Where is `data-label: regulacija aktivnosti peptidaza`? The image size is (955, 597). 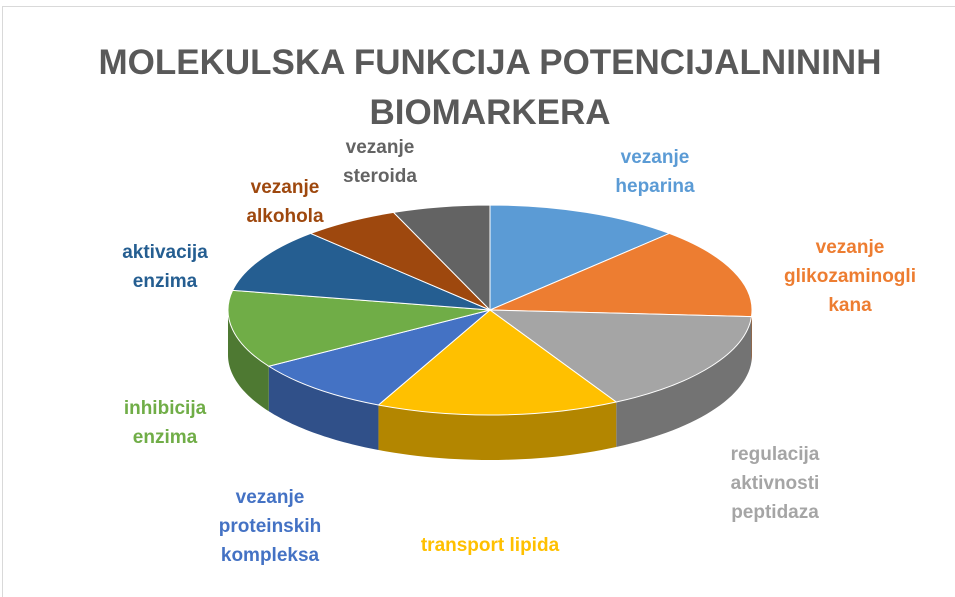
data-label: regulacija aktivnosti peptidaza is located at coordinates (775, 483).